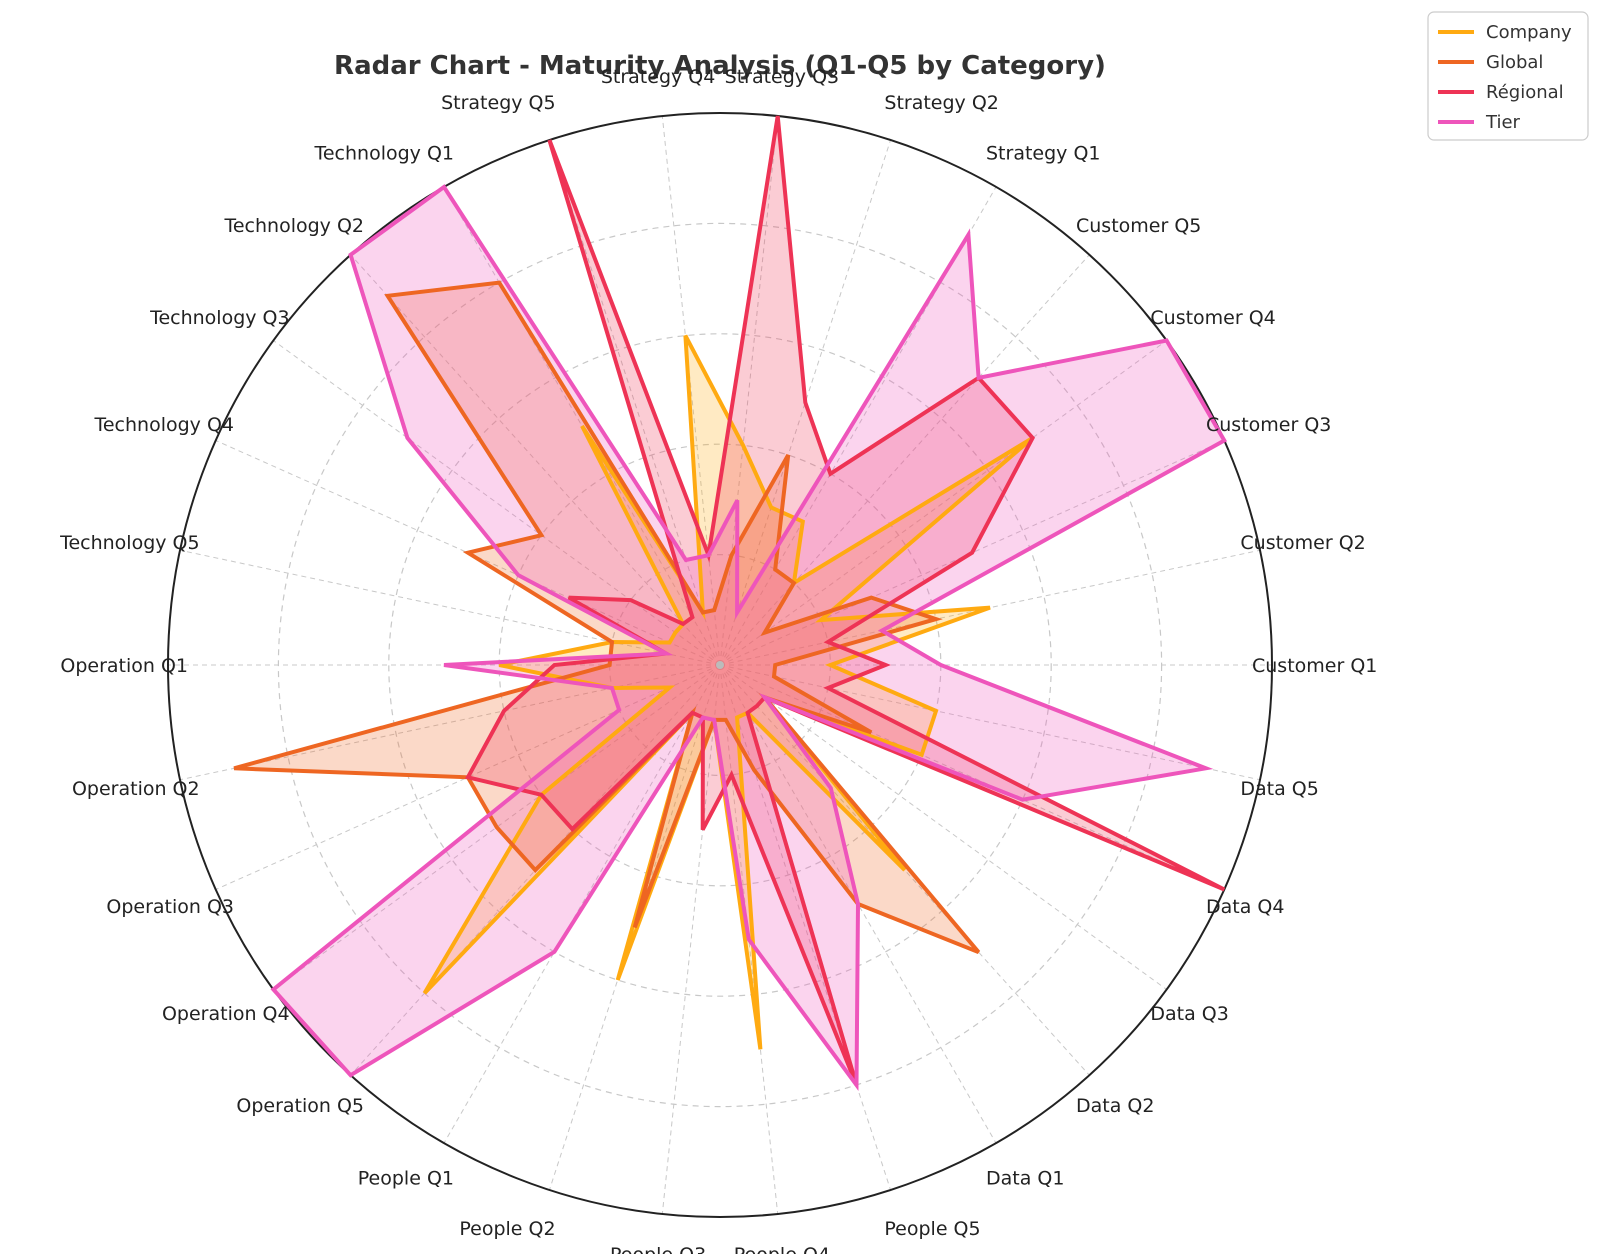  I want to click on axis-label-data-q2: Data Q2, so click(1115, 1106).